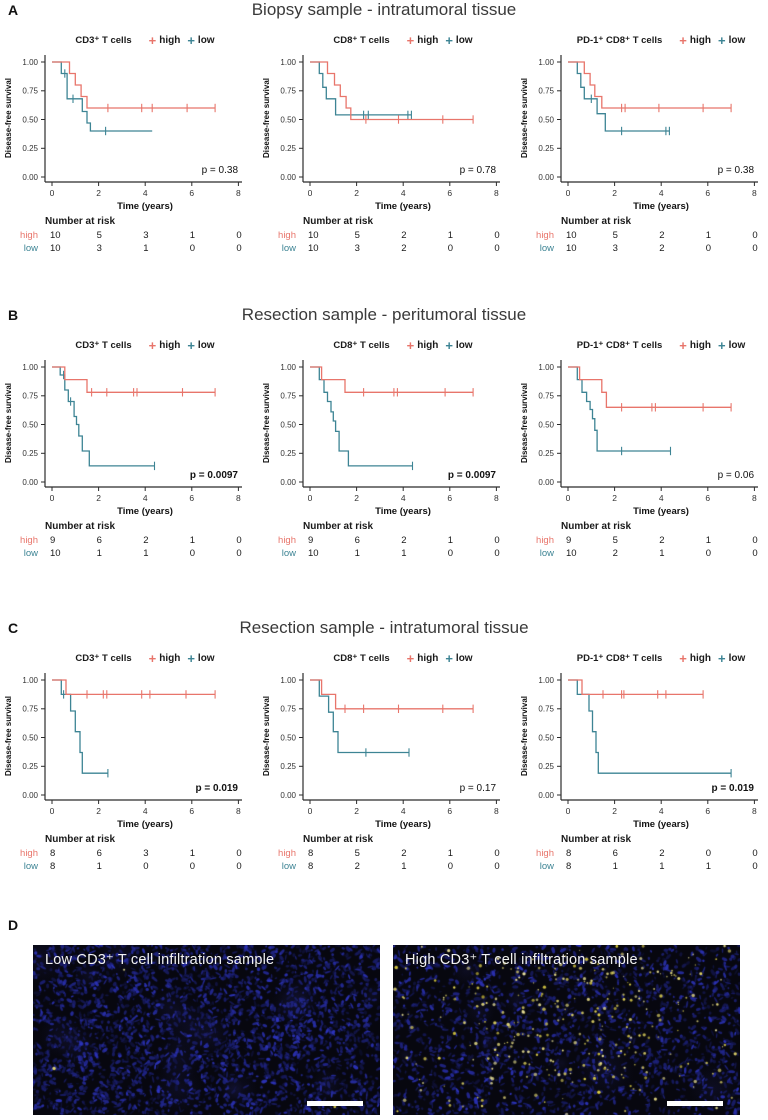 This screenshot has width=768, height=1120. Describe the element at coordinates (216, 788) in the screenshot. I see `p-value-label: p = 0.019` at that location.